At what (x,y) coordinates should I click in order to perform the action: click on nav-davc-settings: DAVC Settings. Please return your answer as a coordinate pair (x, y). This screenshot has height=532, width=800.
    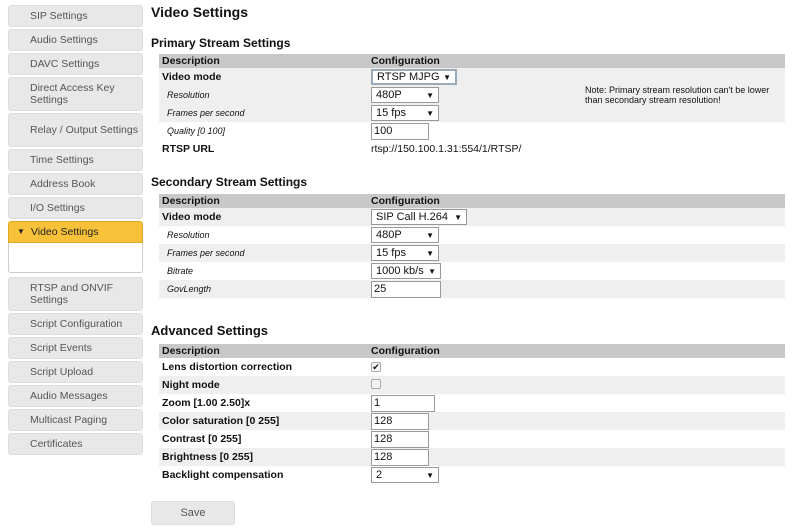
    Looking at the image, I should click on (75, 64).